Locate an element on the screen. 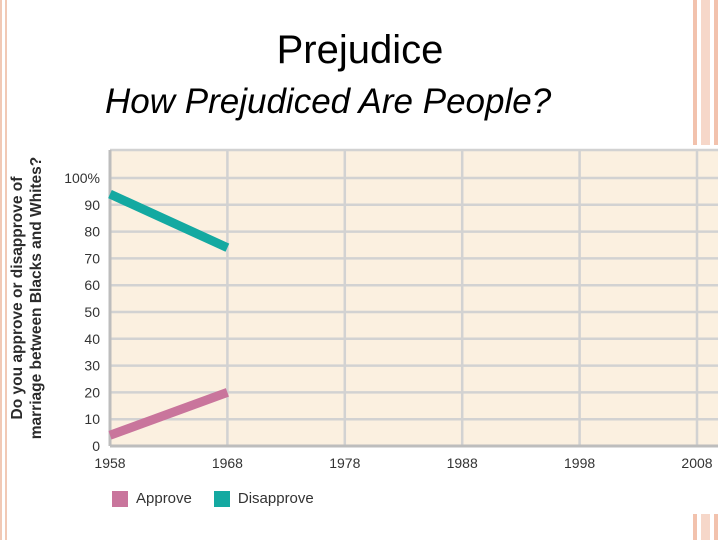 The width and height of the screenshot is (720, 540). y-tick-label: 30 is located at coordinates (92, 366).